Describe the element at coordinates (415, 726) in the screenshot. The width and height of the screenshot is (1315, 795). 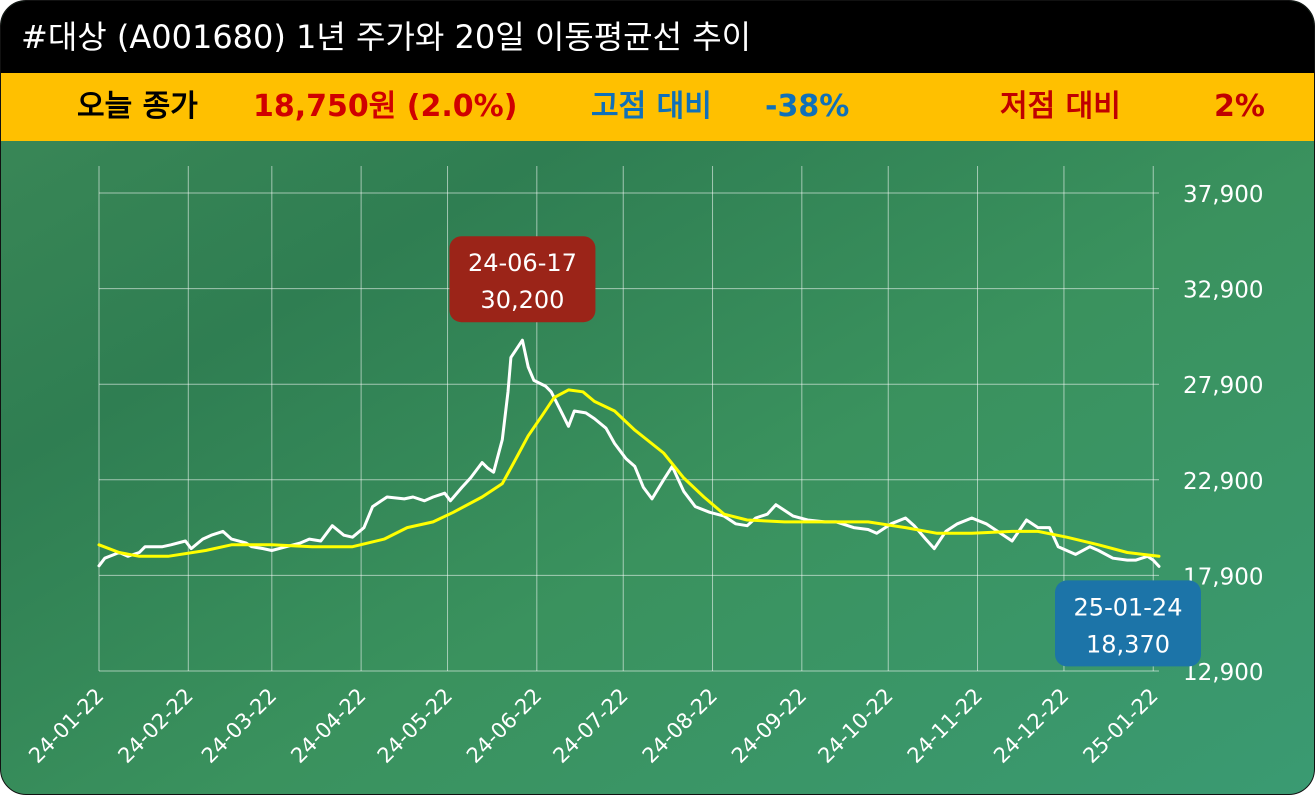
I see `x-tick-label: 24-05-22` at that location.